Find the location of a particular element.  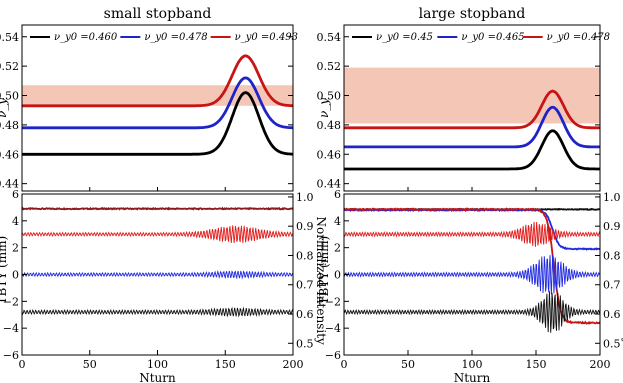

panel-title: small stopband is located at coordinates (158, 14).